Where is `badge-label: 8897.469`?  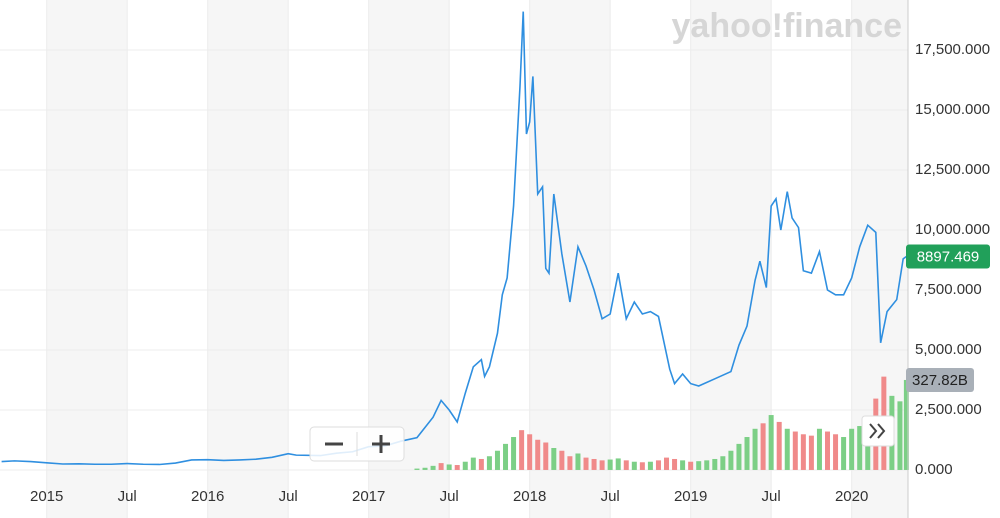
badge-label: 8897.469 is located at coordinates (948, 256).